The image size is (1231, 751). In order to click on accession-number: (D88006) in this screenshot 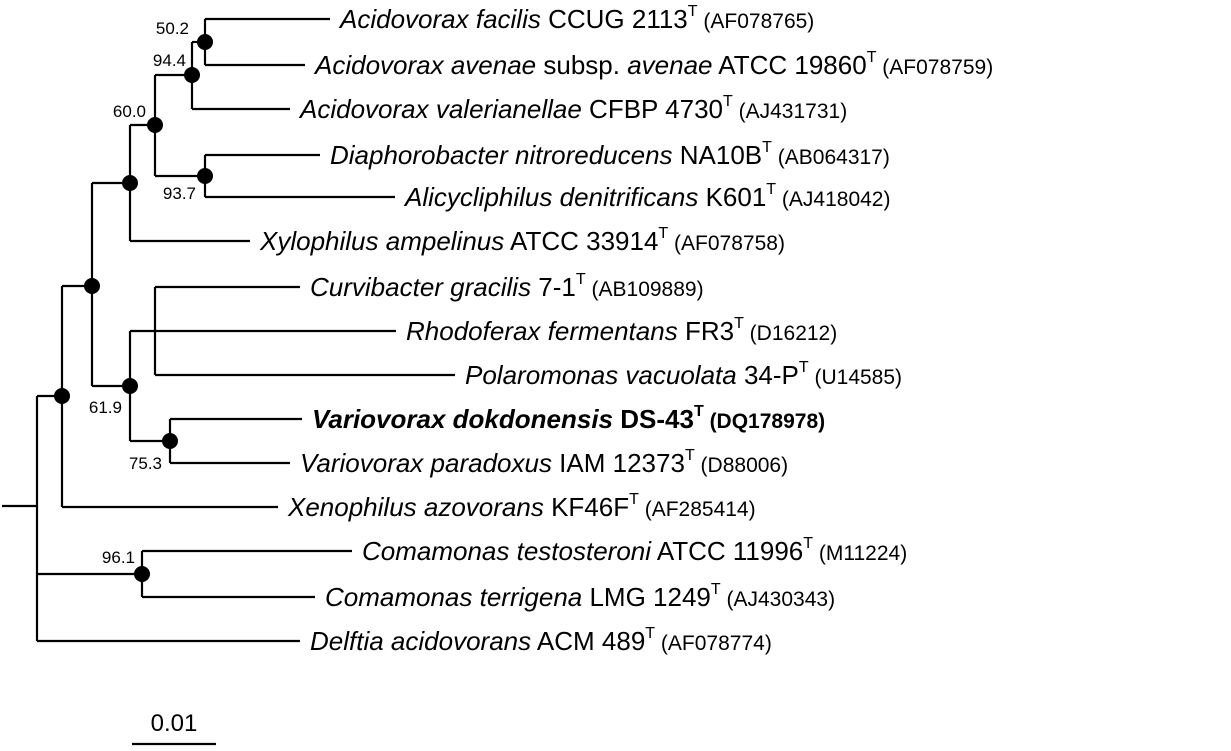, I will do `click(741, 465)`.